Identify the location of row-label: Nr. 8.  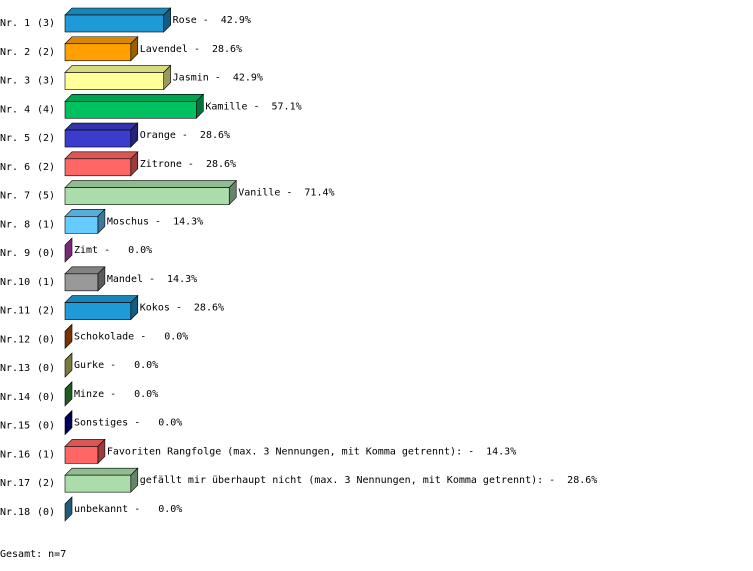
(15, 224).